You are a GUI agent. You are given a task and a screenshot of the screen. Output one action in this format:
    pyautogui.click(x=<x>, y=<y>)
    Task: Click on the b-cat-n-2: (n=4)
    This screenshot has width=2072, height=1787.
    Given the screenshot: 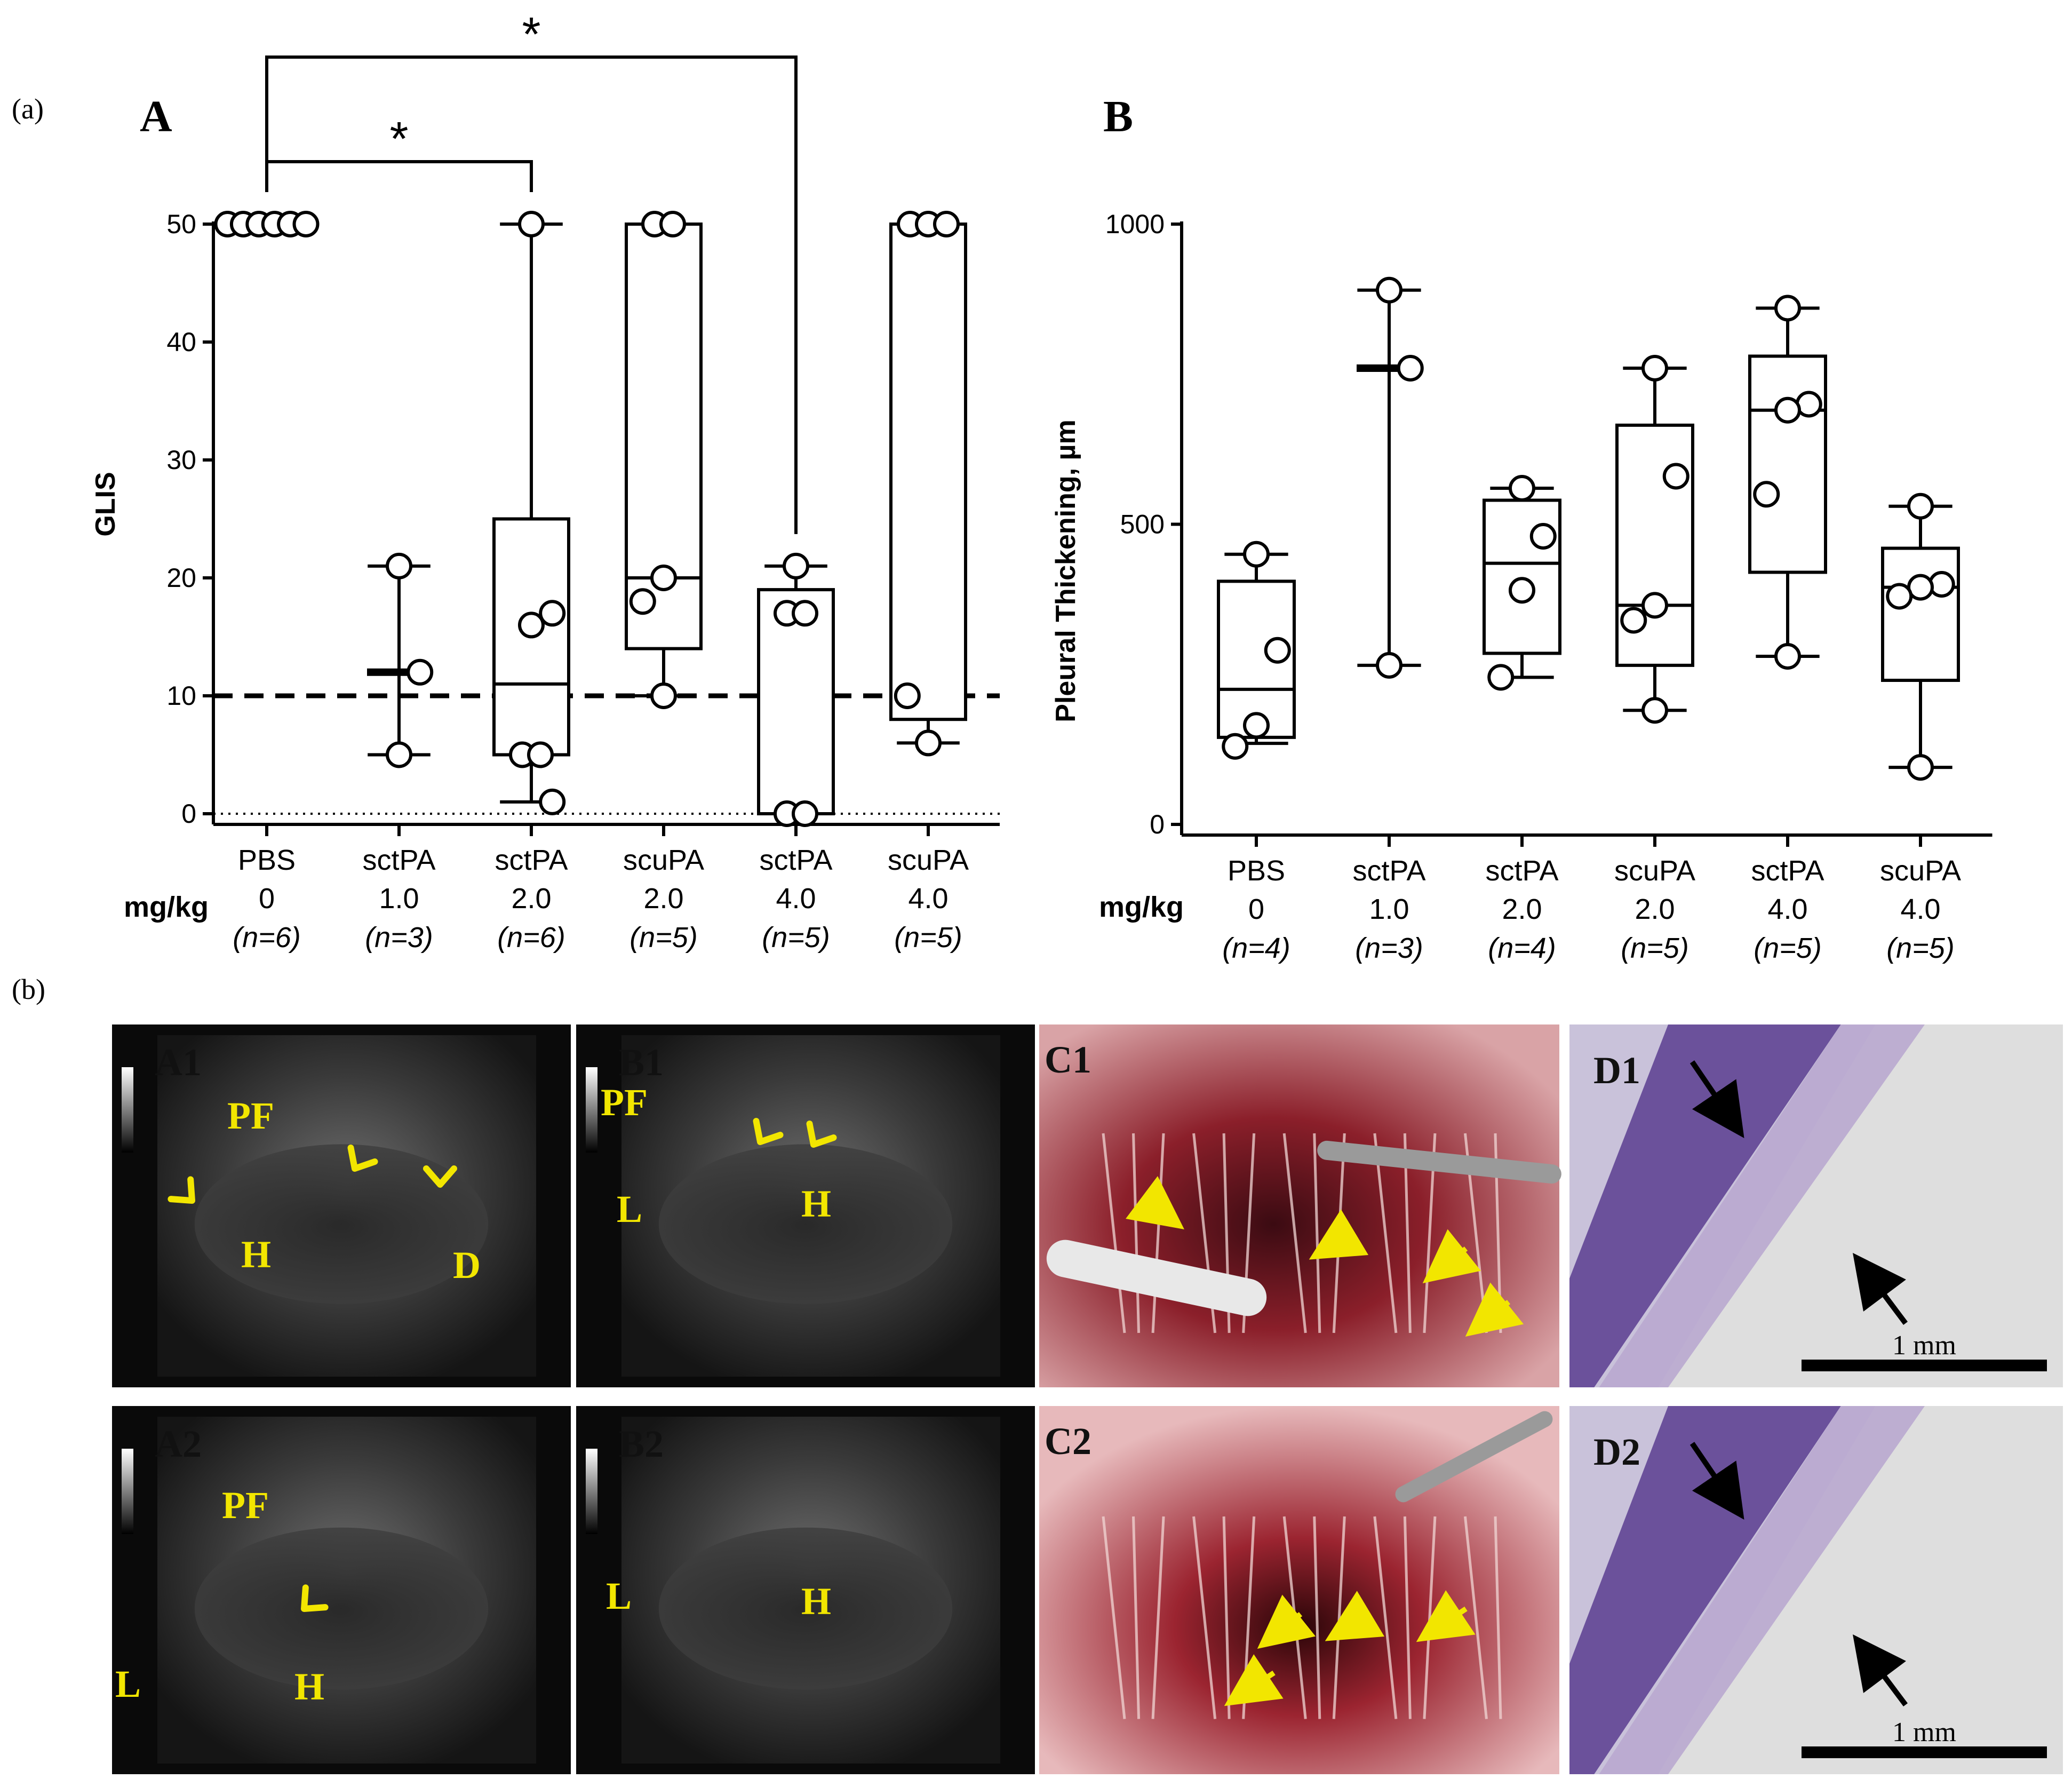 What is the action you would take?
    pyautogui.click(x=1522, y=948)
    